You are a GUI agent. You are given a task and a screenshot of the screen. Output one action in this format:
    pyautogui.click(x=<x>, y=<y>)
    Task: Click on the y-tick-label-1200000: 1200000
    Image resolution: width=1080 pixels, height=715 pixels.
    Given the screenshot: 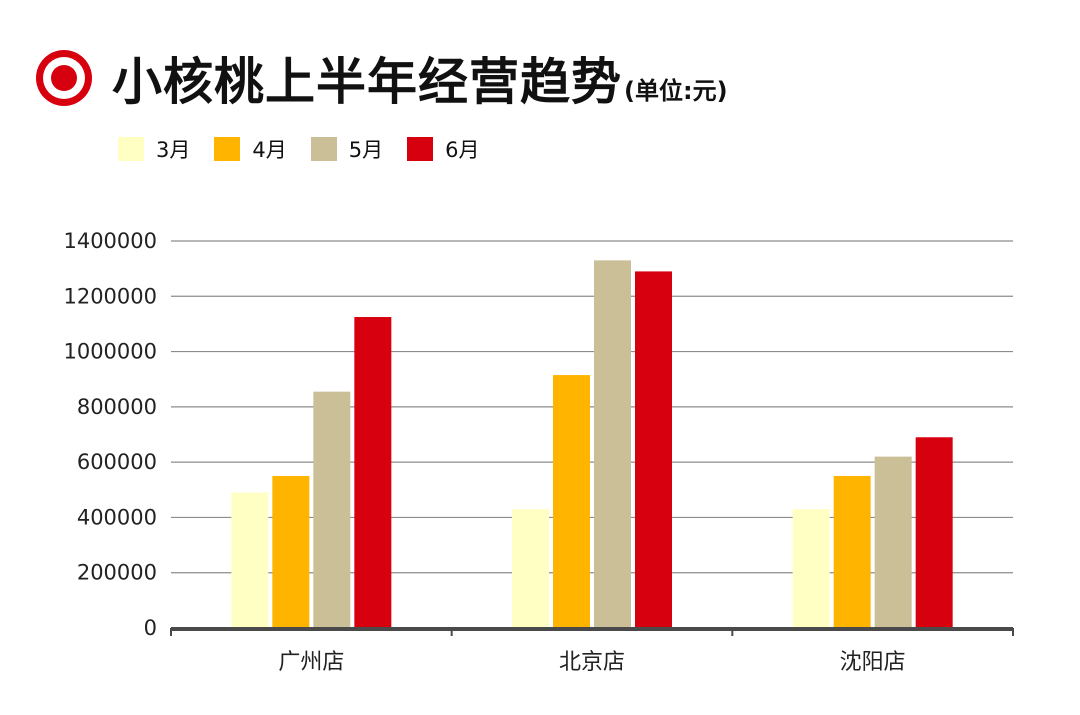 What is the action you would take?
    pyautogui.click(x=110, y=296)
    